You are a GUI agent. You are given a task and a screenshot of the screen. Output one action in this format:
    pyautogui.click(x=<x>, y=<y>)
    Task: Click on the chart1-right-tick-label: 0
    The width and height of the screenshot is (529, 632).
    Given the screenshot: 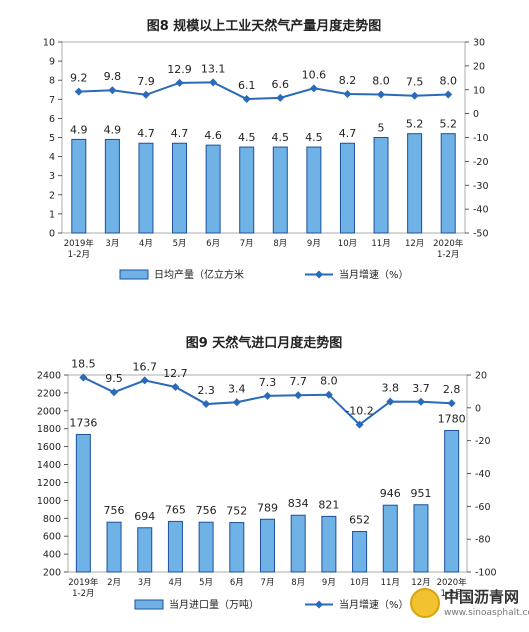 What is the action you would take?
    pyautogui.click(x=476, y=114)
    